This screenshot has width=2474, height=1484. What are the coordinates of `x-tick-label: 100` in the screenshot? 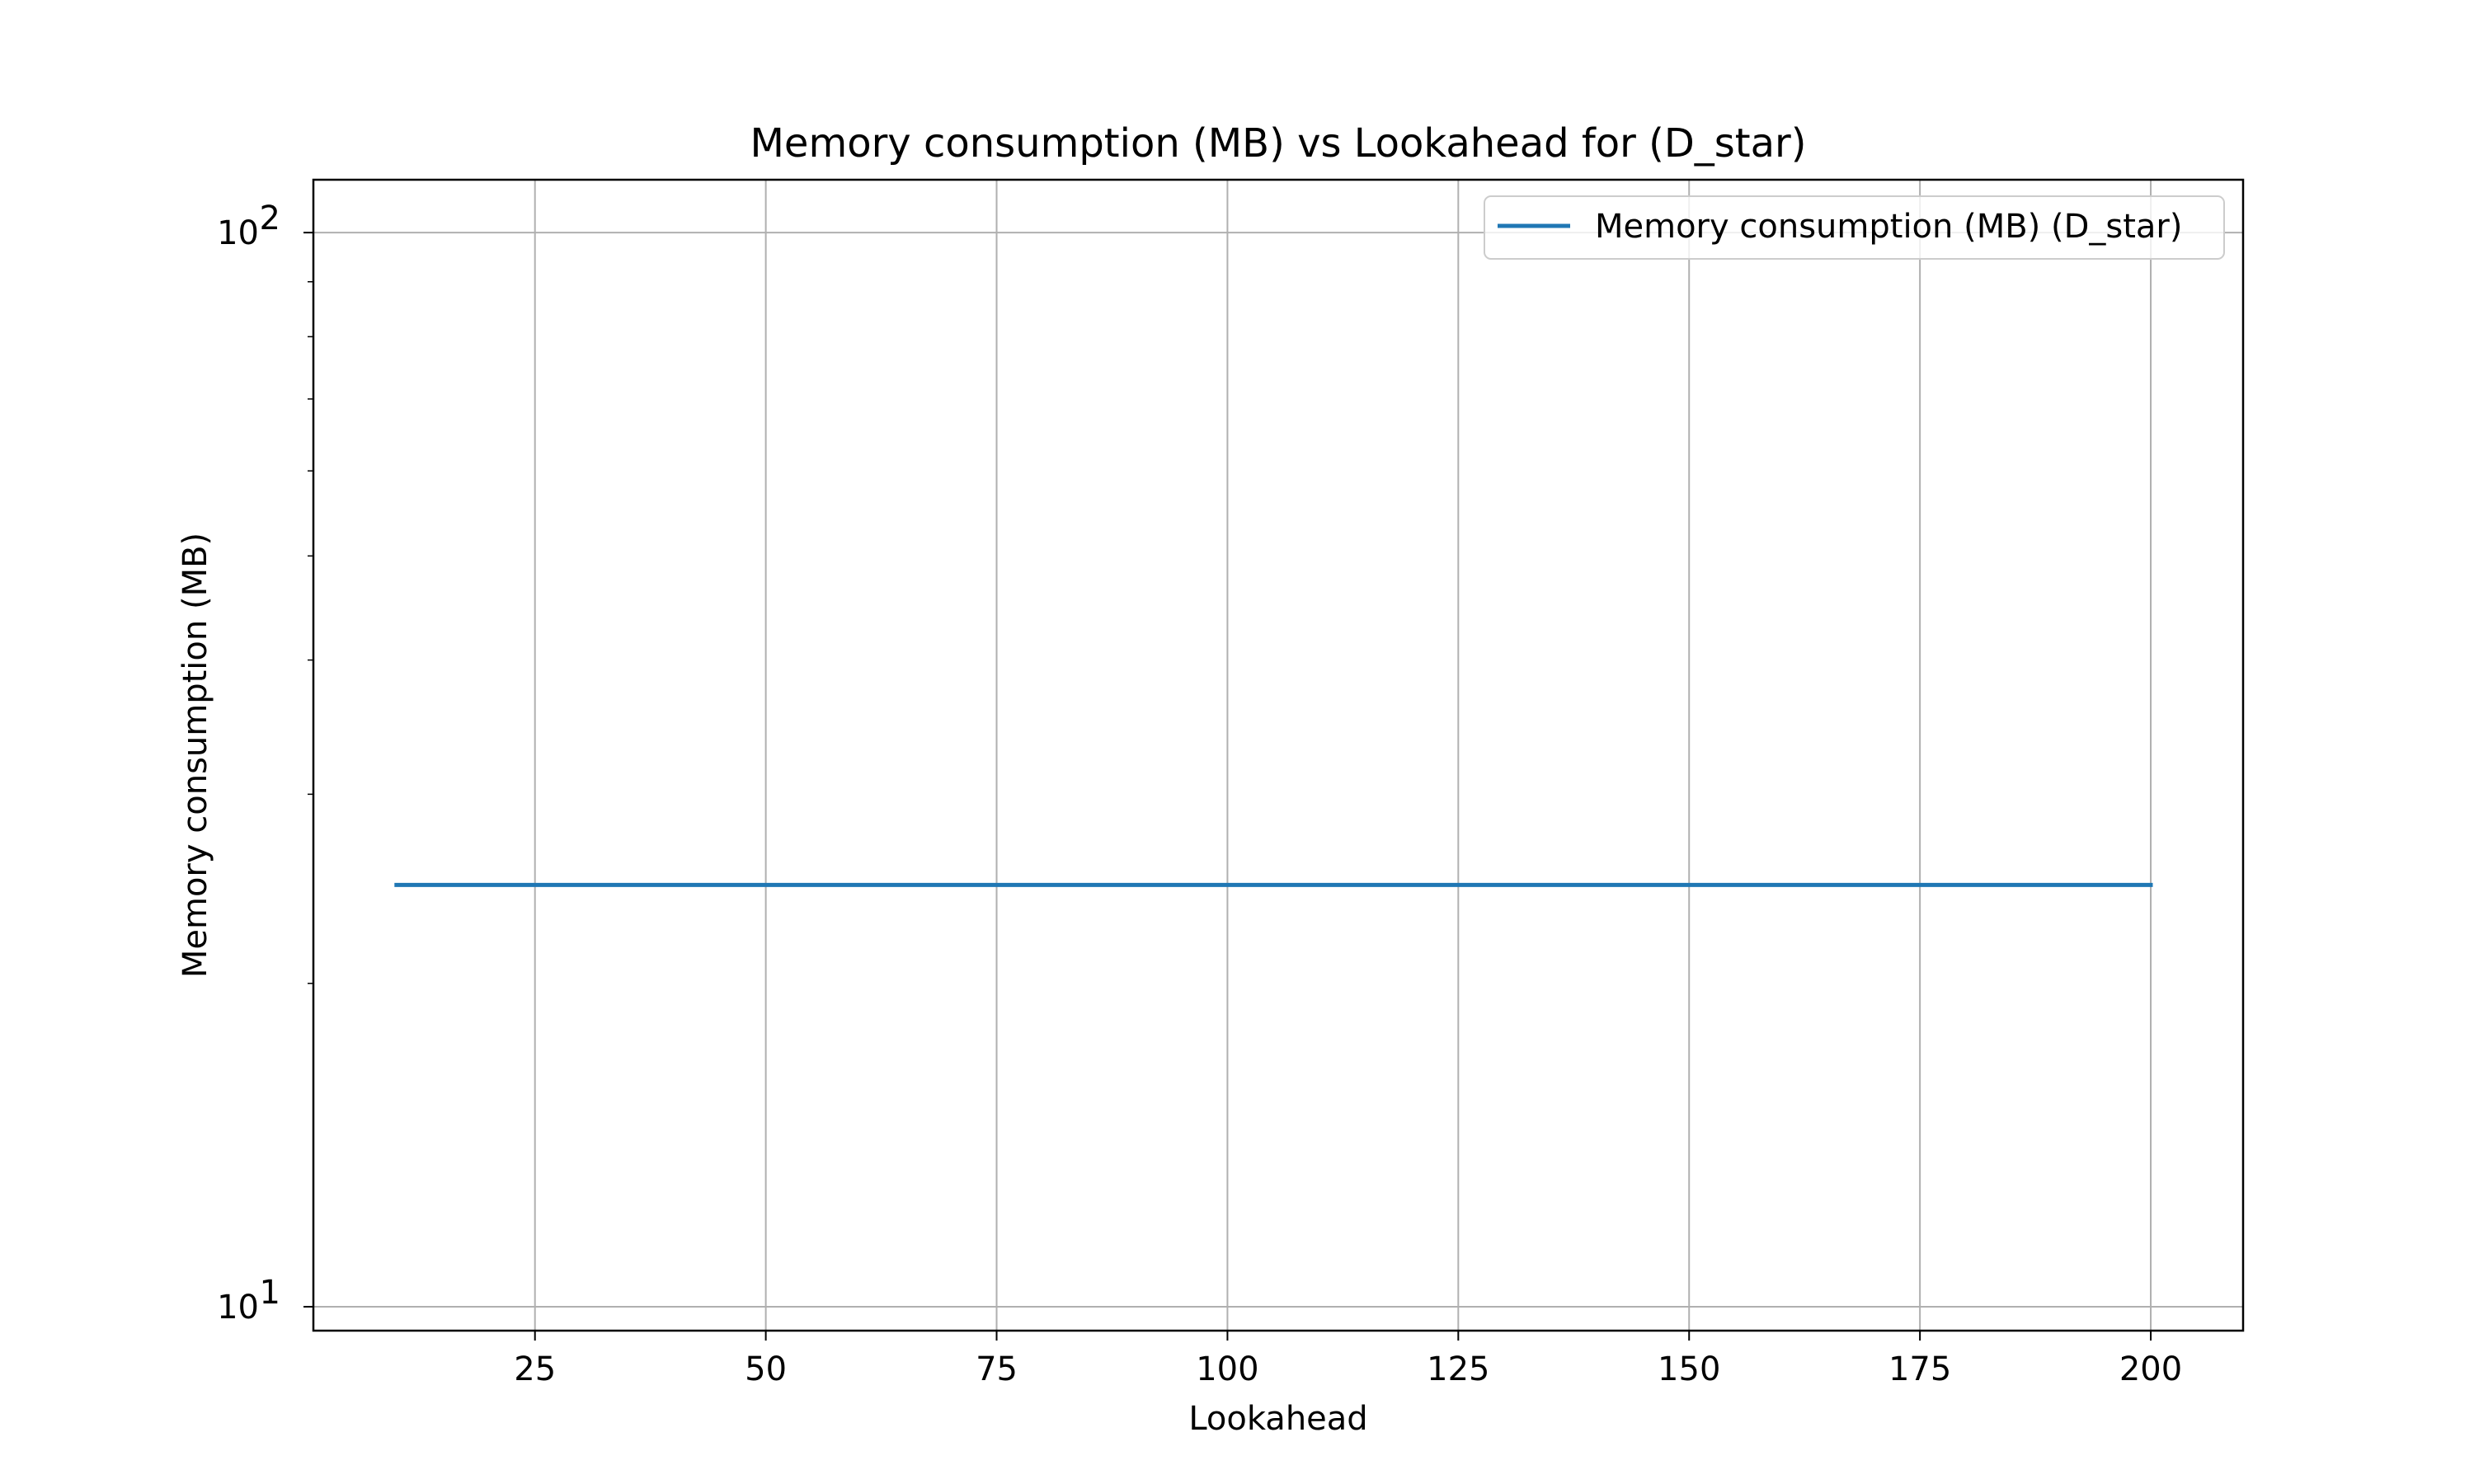 It's located at (1227, 1369).